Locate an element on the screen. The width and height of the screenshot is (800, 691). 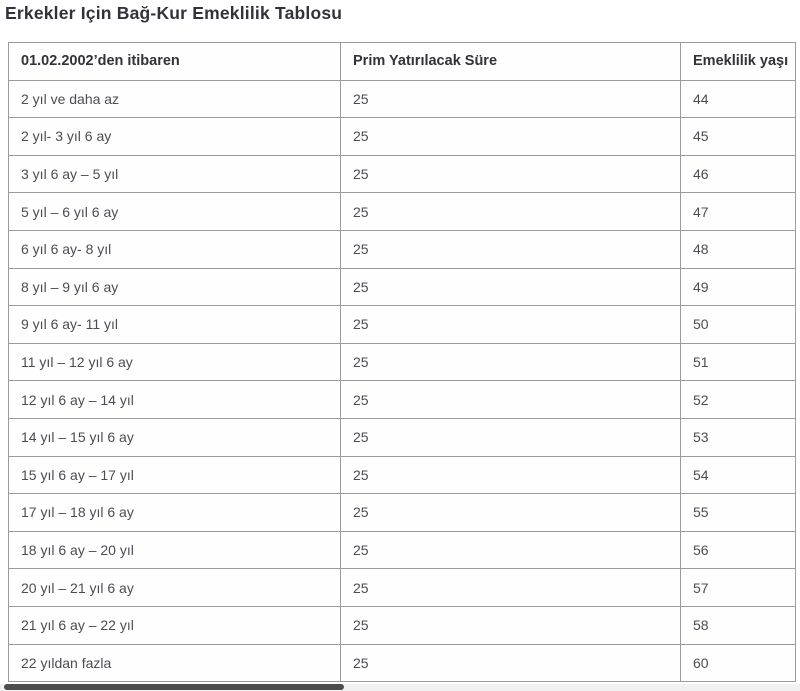
table-row: 20 yıl – 21 yıl 6 ay 25 57 is located at coordinates (402, 587).